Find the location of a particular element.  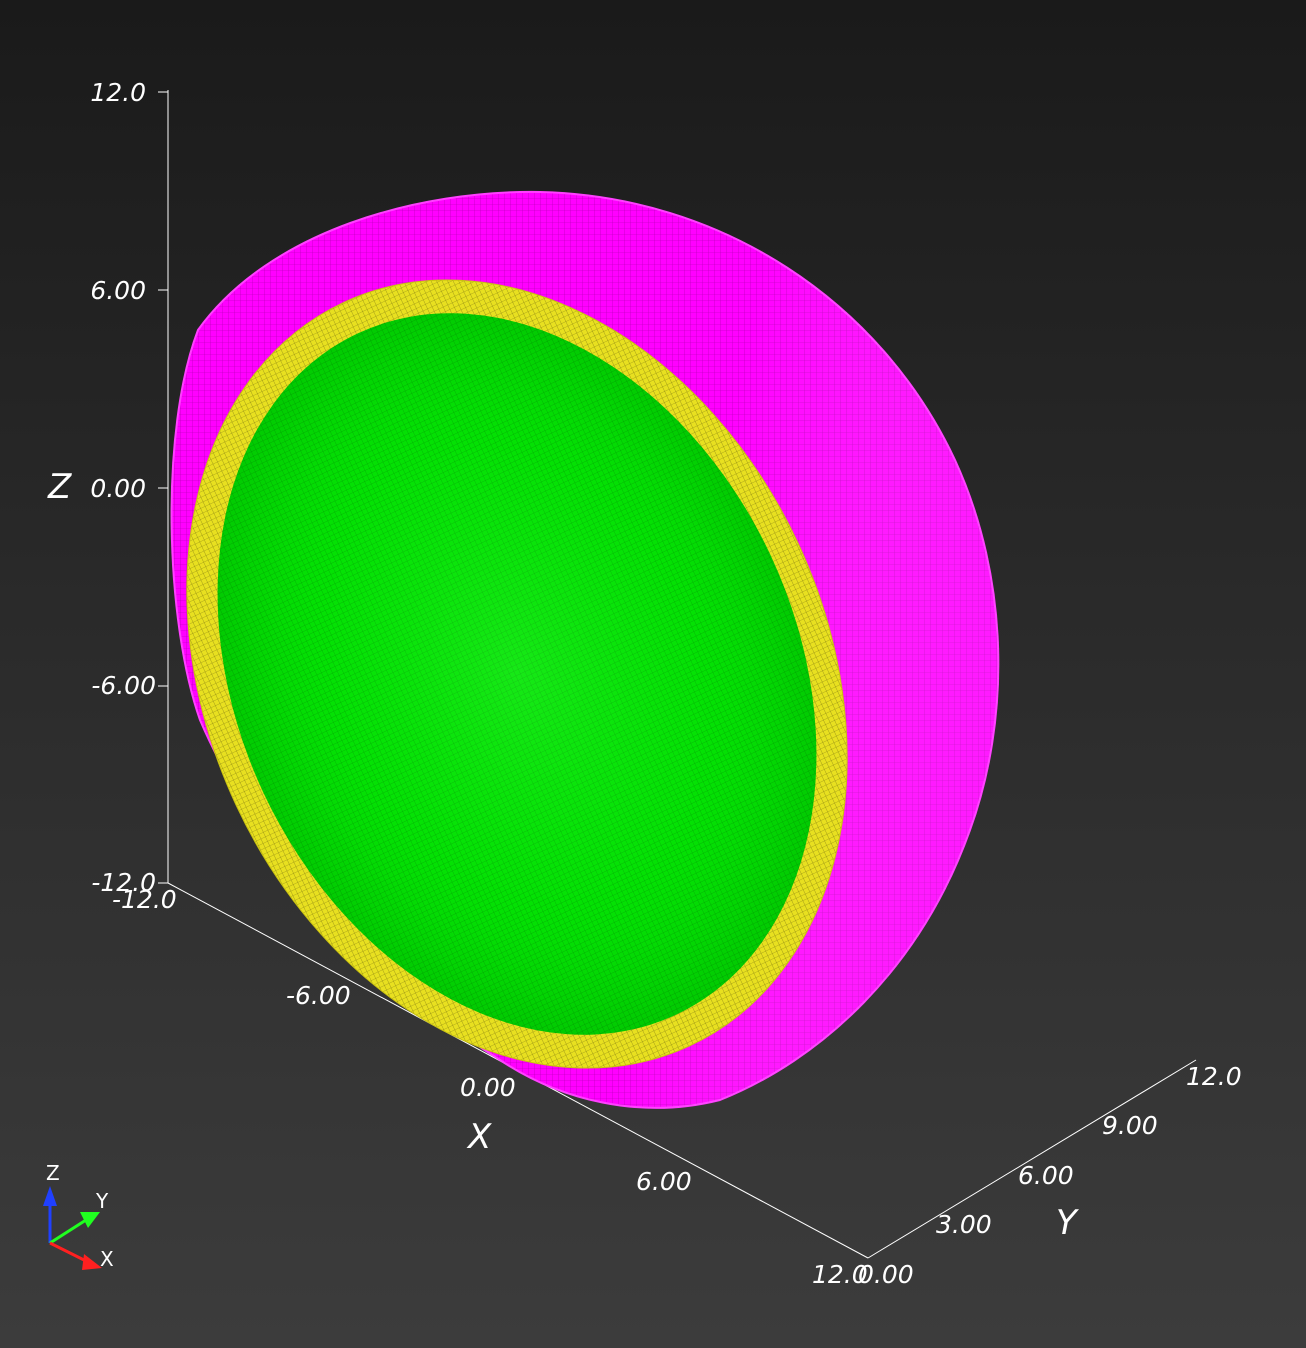

y-axis-labels: 0.00 3.00 6.00 9.00 12.0 Y is located at coordinates (1050, 1175).